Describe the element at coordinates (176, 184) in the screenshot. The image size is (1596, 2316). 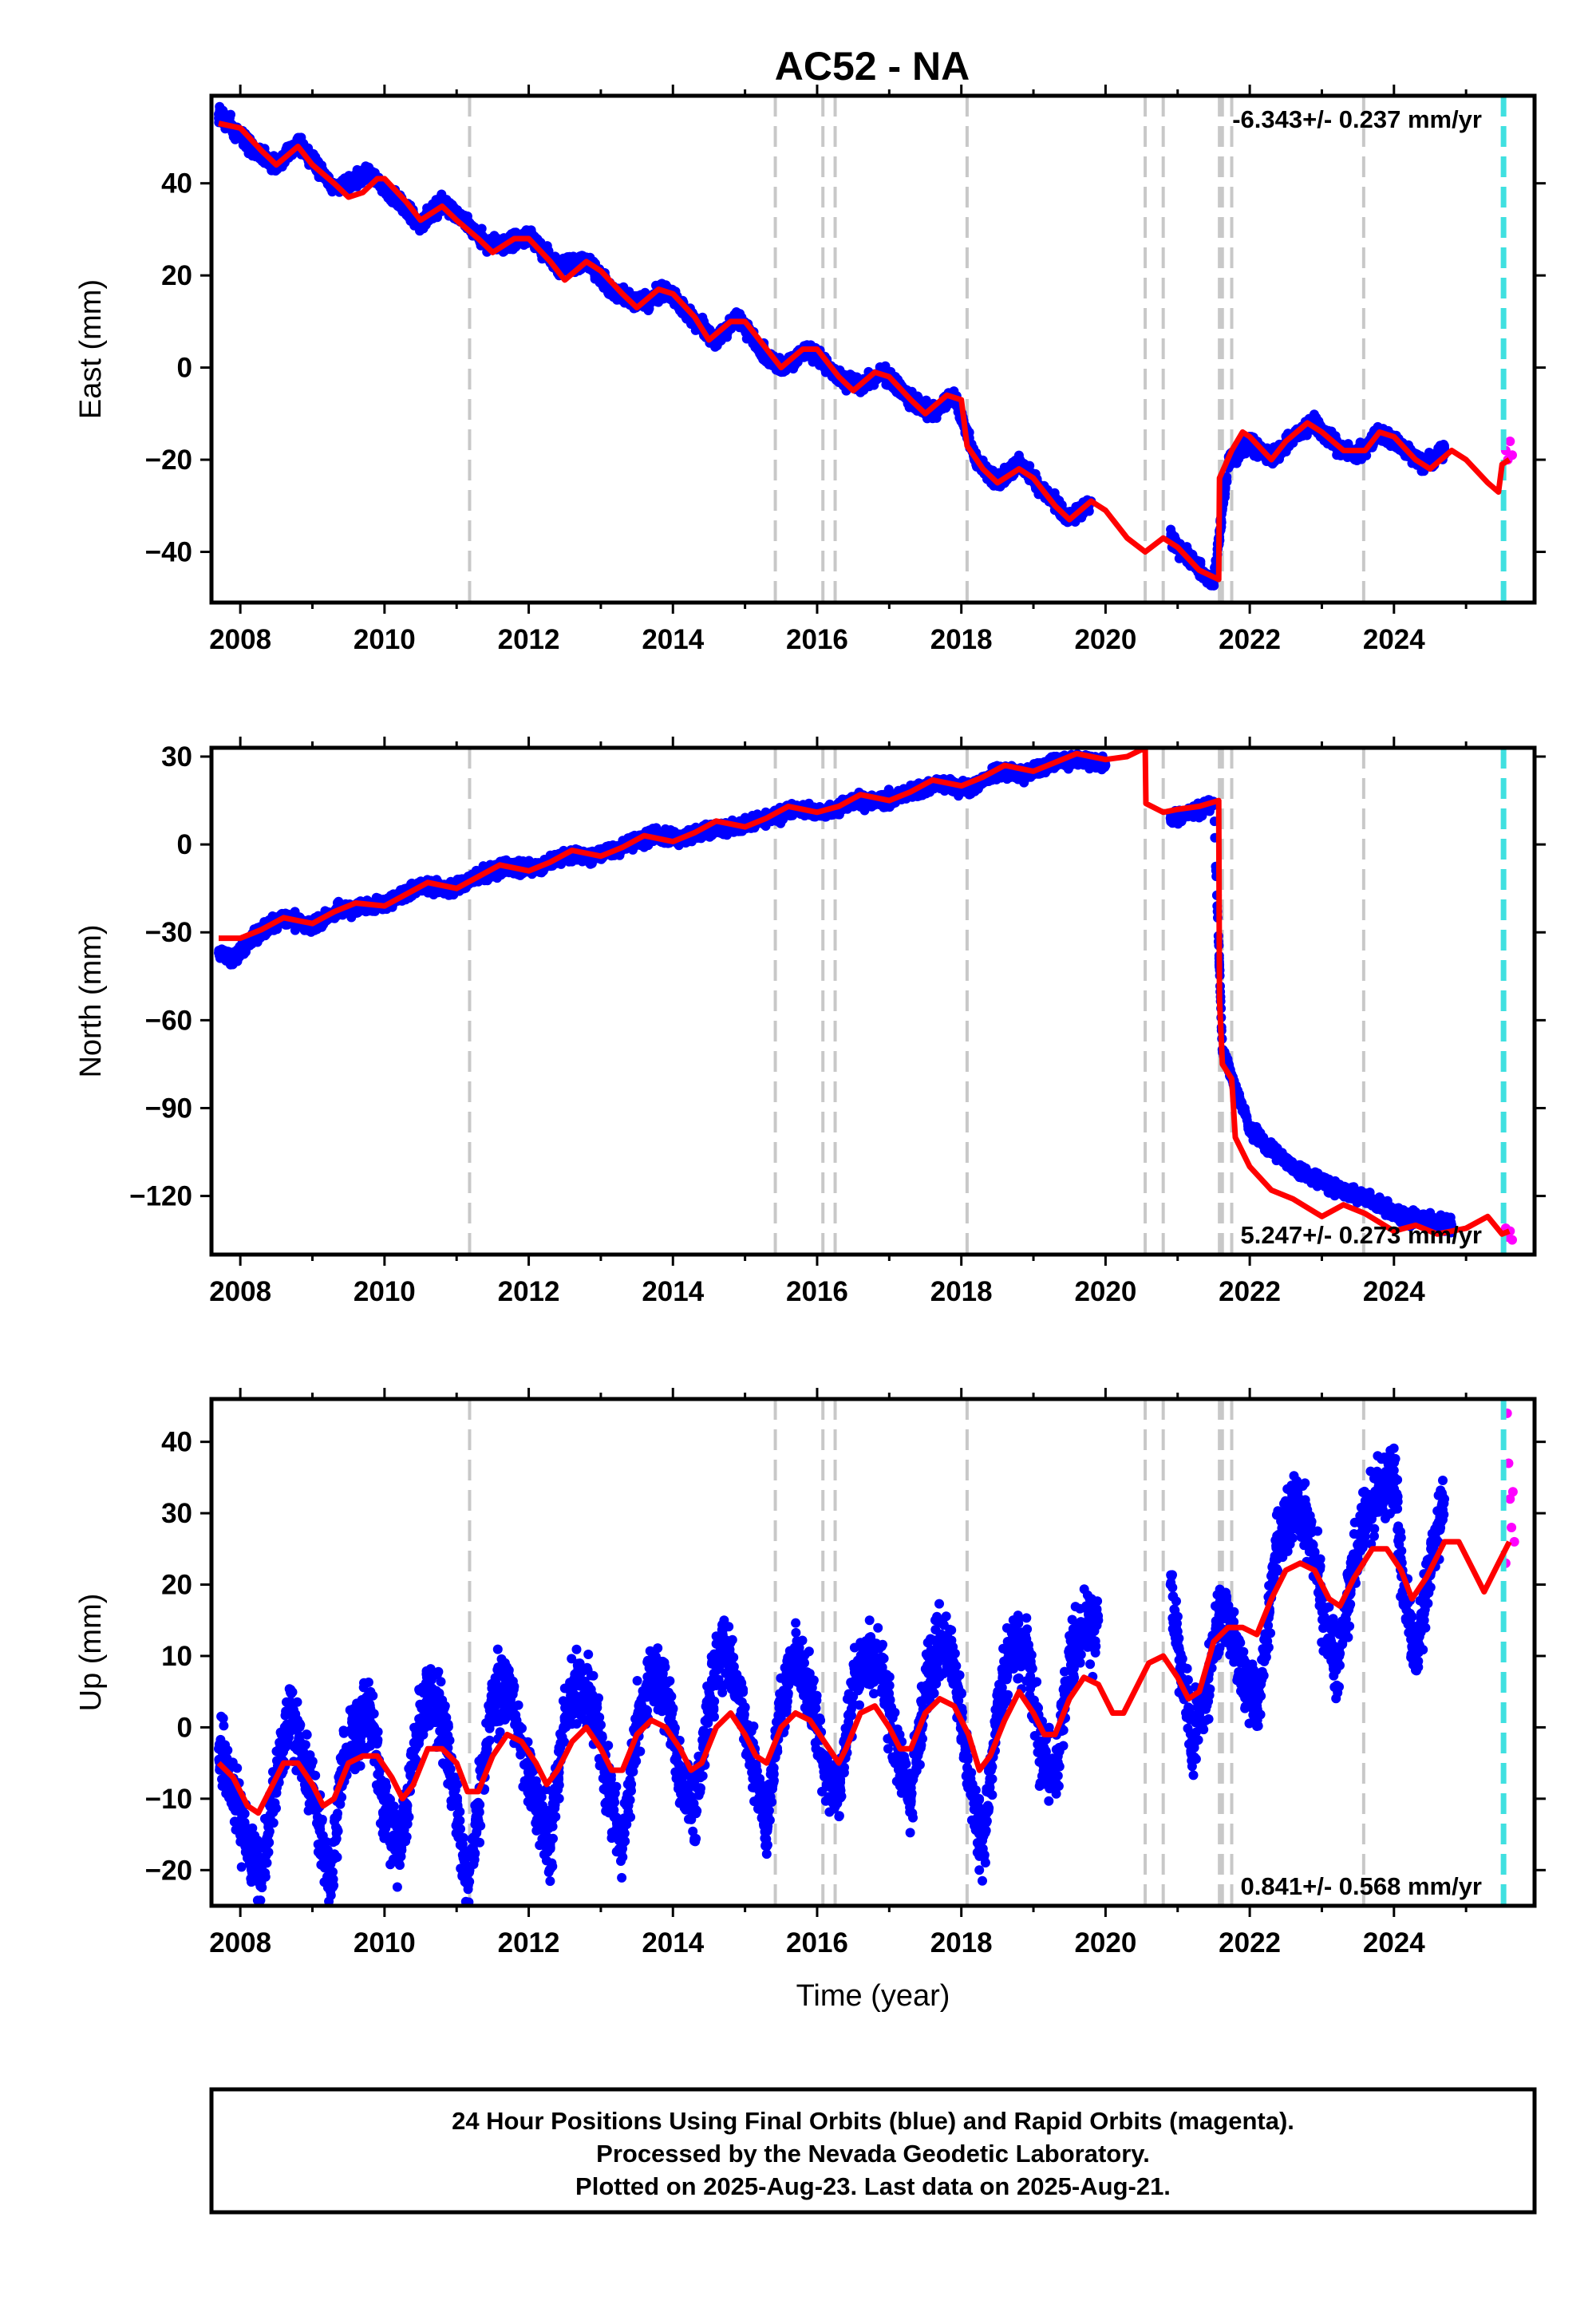
I see `east-y-tick-label: 40` at that location.